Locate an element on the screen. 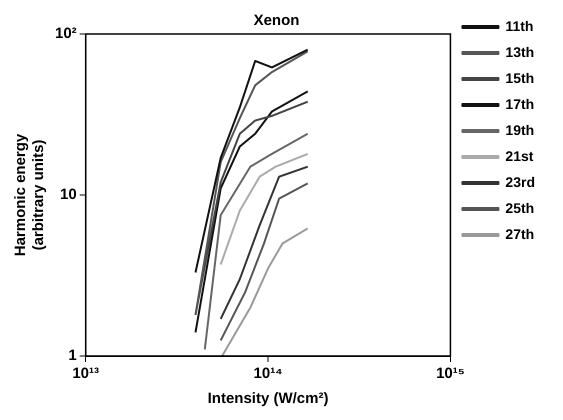 The width and height of the screenshot is (563, 420). legend-label: 25th is located at coordinates (519, 208).